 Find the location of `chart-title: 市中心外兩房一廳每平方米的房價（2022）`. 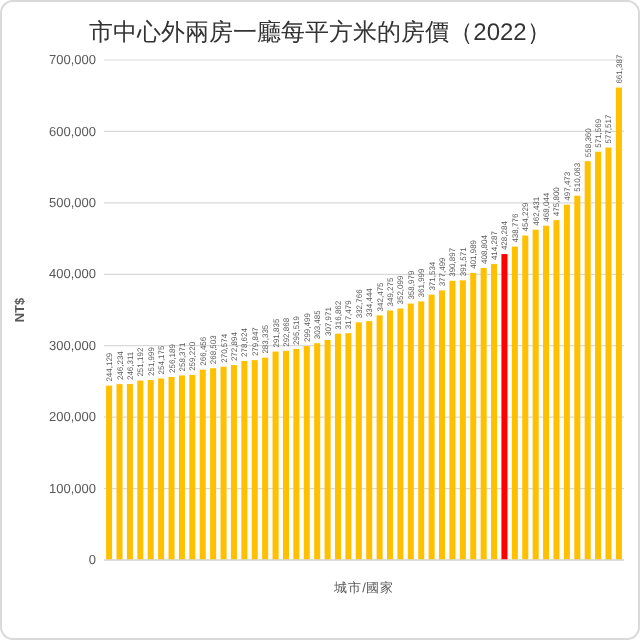

chart-title: 市中心外兩房一廳每平方米的房價（2022） is located at coordinates (320, 32).